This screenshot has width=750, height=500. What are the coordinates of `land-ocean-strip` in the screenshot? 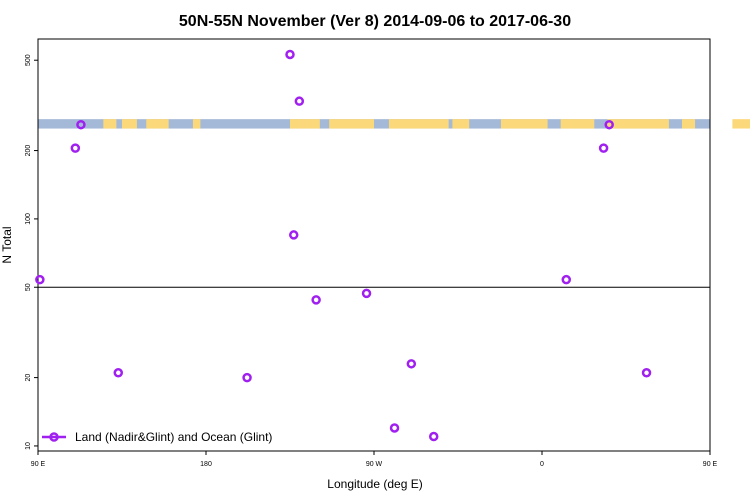 It's located at (394, 124).